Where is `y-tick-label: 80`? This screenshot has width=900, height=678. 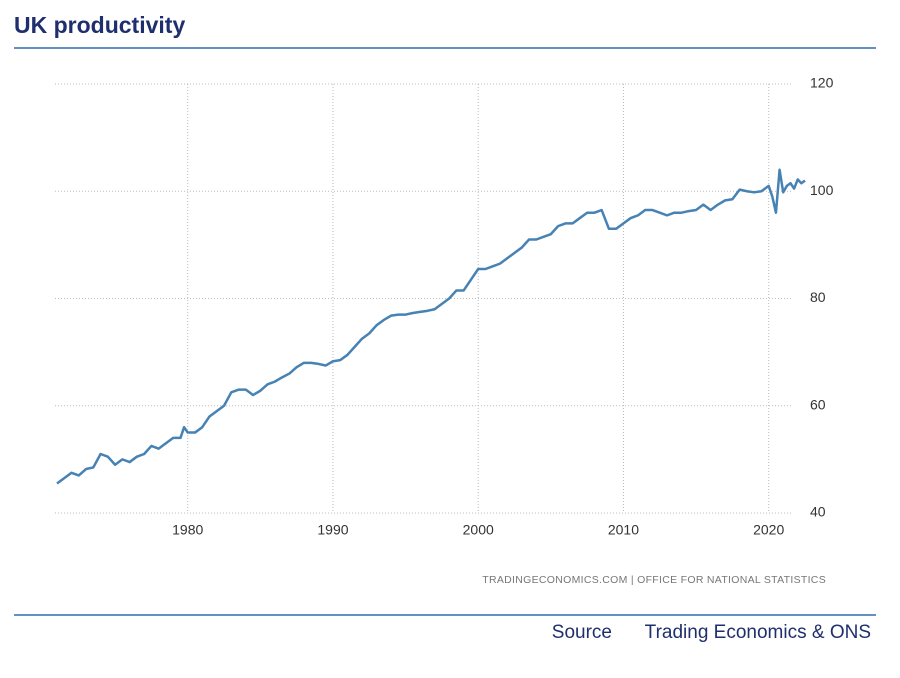 y-tick-label: 80 is located at coordinates (818, 297).